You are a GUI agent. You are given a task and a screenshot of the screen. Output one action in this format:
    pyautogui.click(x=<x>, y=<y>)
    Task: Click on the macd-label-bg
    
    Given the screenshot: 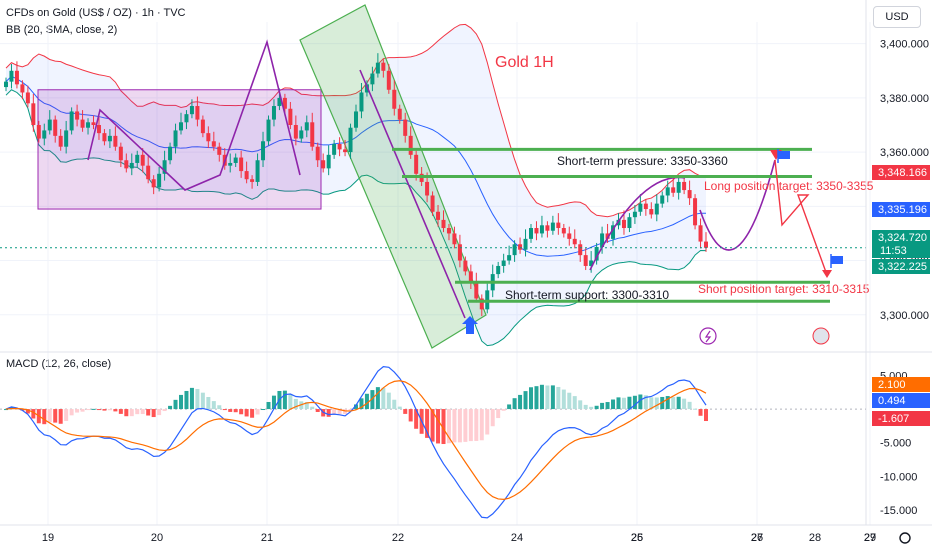 What is the action you would take?
    pyautogui.click(x=901, y=384)
    